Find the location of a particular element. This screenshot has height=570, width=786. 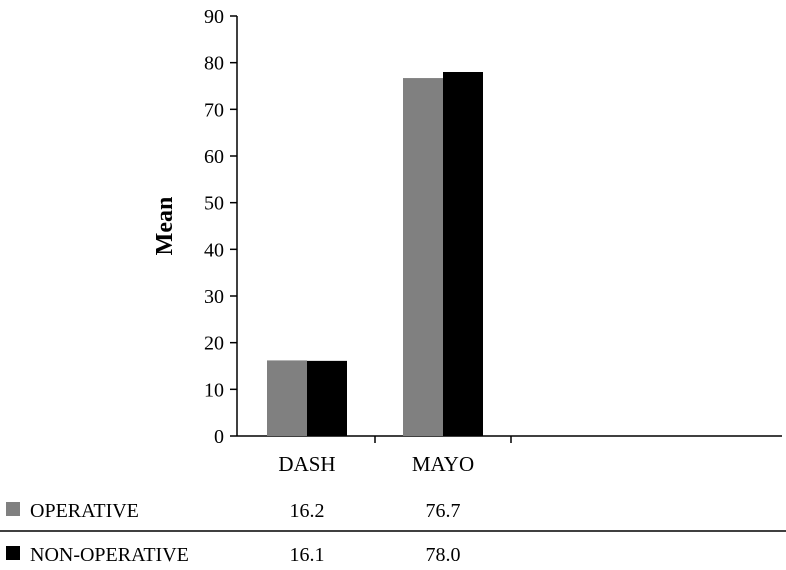

y-tick-label: 90 is located at coordinates (214, 17).